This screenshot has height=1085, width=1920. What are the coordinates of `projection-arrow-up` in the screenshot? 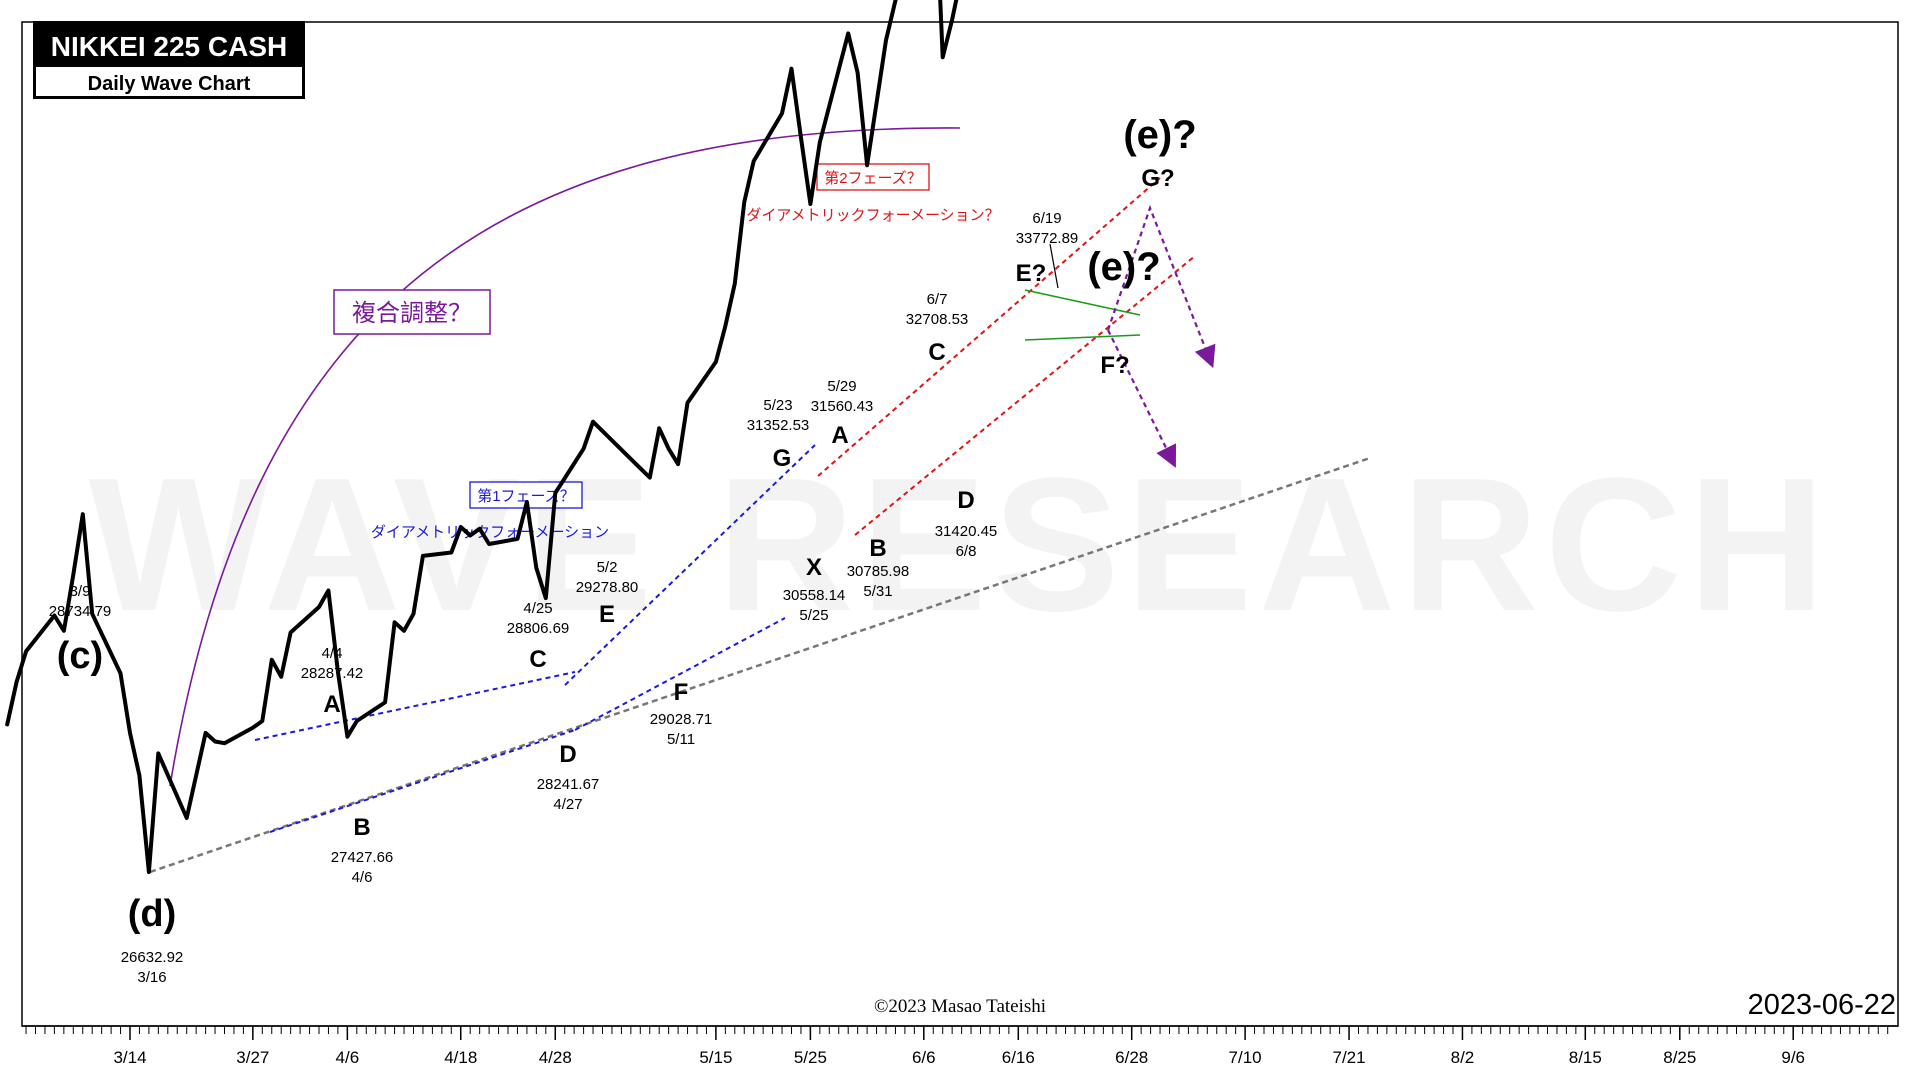 It's located at (1161, 286).